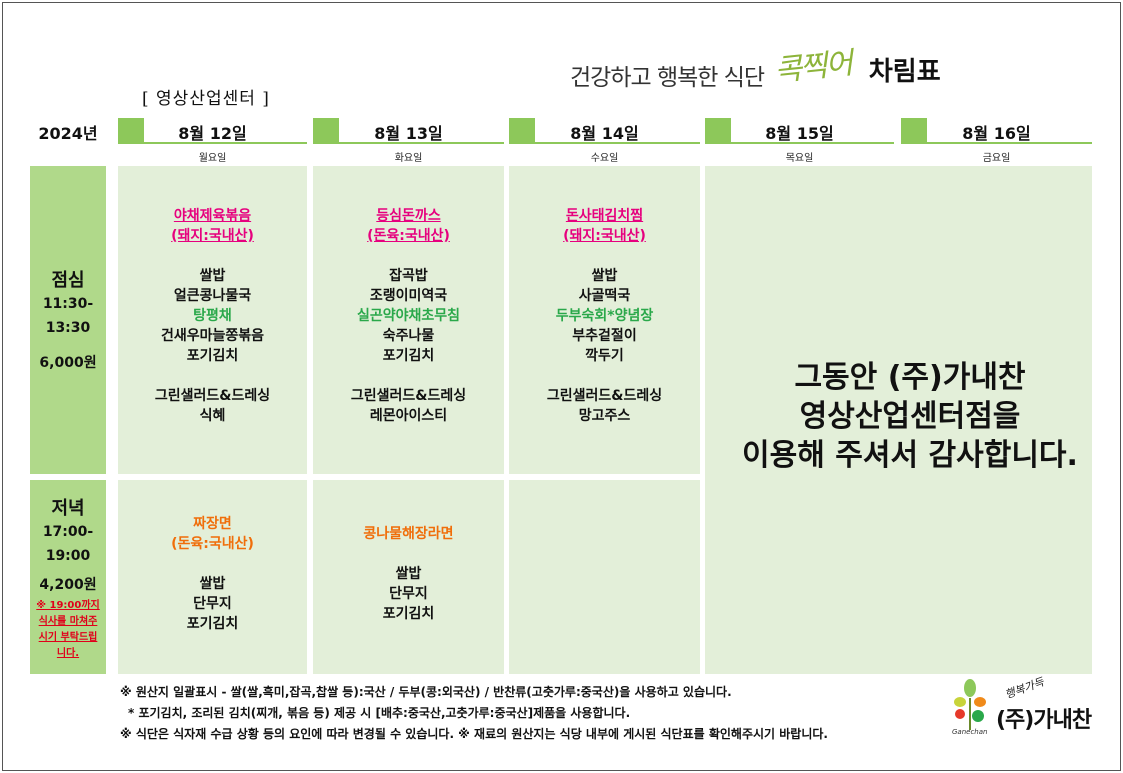  I want to click on menu-item: 실곤약야채초무침, so click(408, 316).